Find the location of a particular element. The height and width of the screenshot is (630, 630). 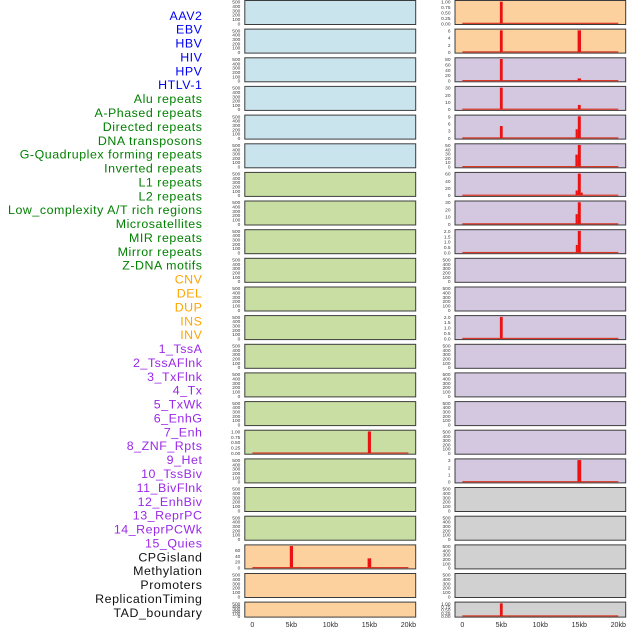

svg-text: 2 is located at coordinates (449, 468).